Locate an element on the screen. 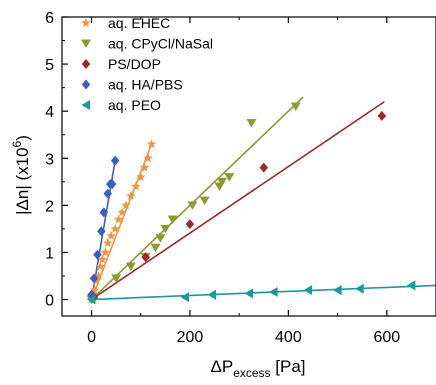 This screenshot has width=436, height=385. y-axis-label-close: ) is located at coordinates (22, 138).